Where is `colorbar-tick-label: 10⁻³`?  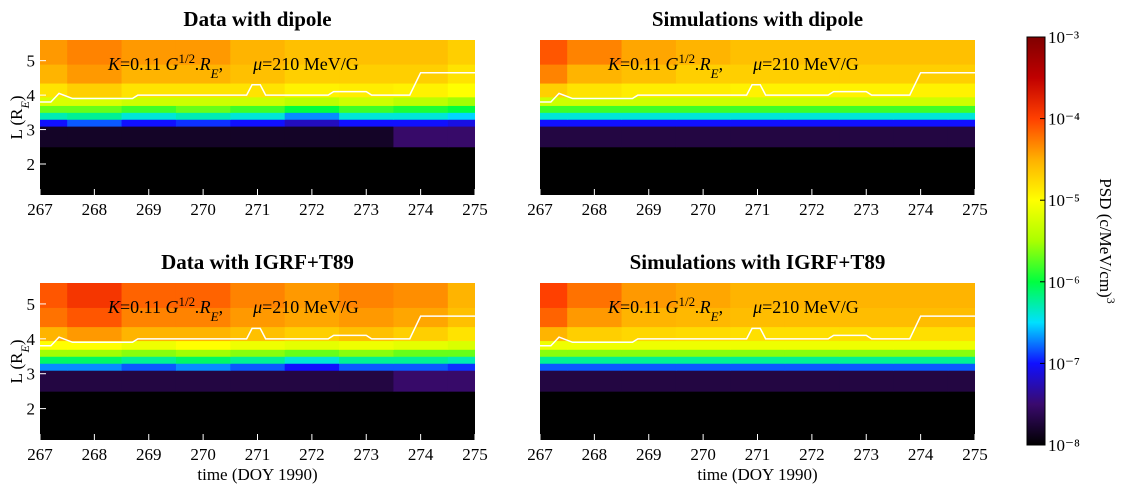 colorbar-tick-label: 10⁻³ is located at coordinates (1063, 37).